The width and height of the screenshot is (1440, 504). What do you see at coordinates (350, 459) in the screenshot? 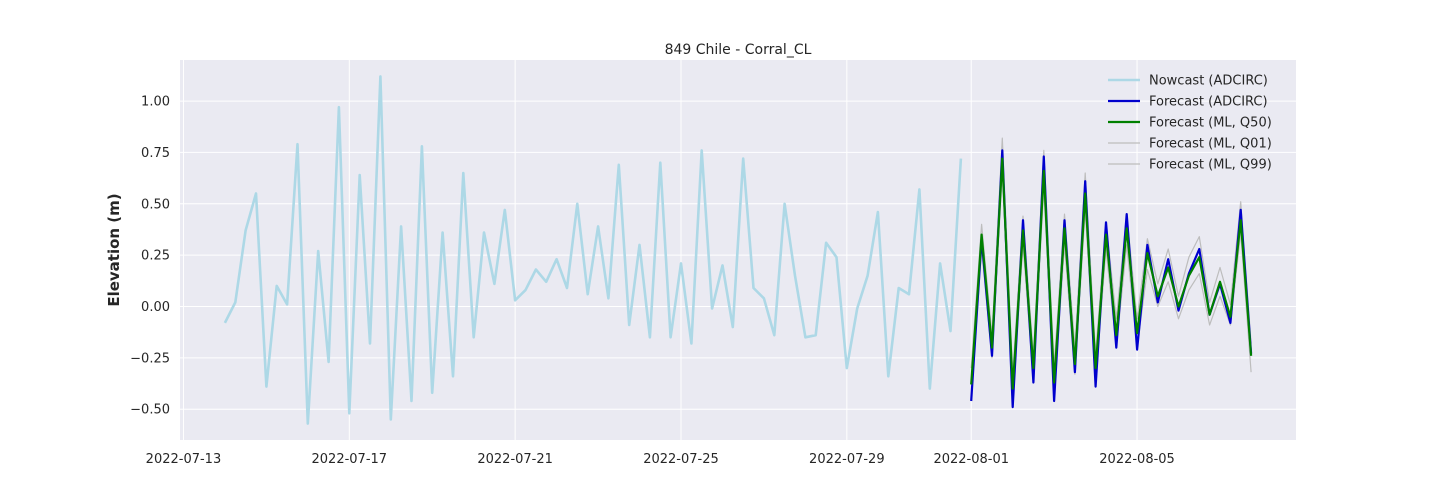
I see `x-tick-label: 2022-07-17` at bounding box center [350, 459].